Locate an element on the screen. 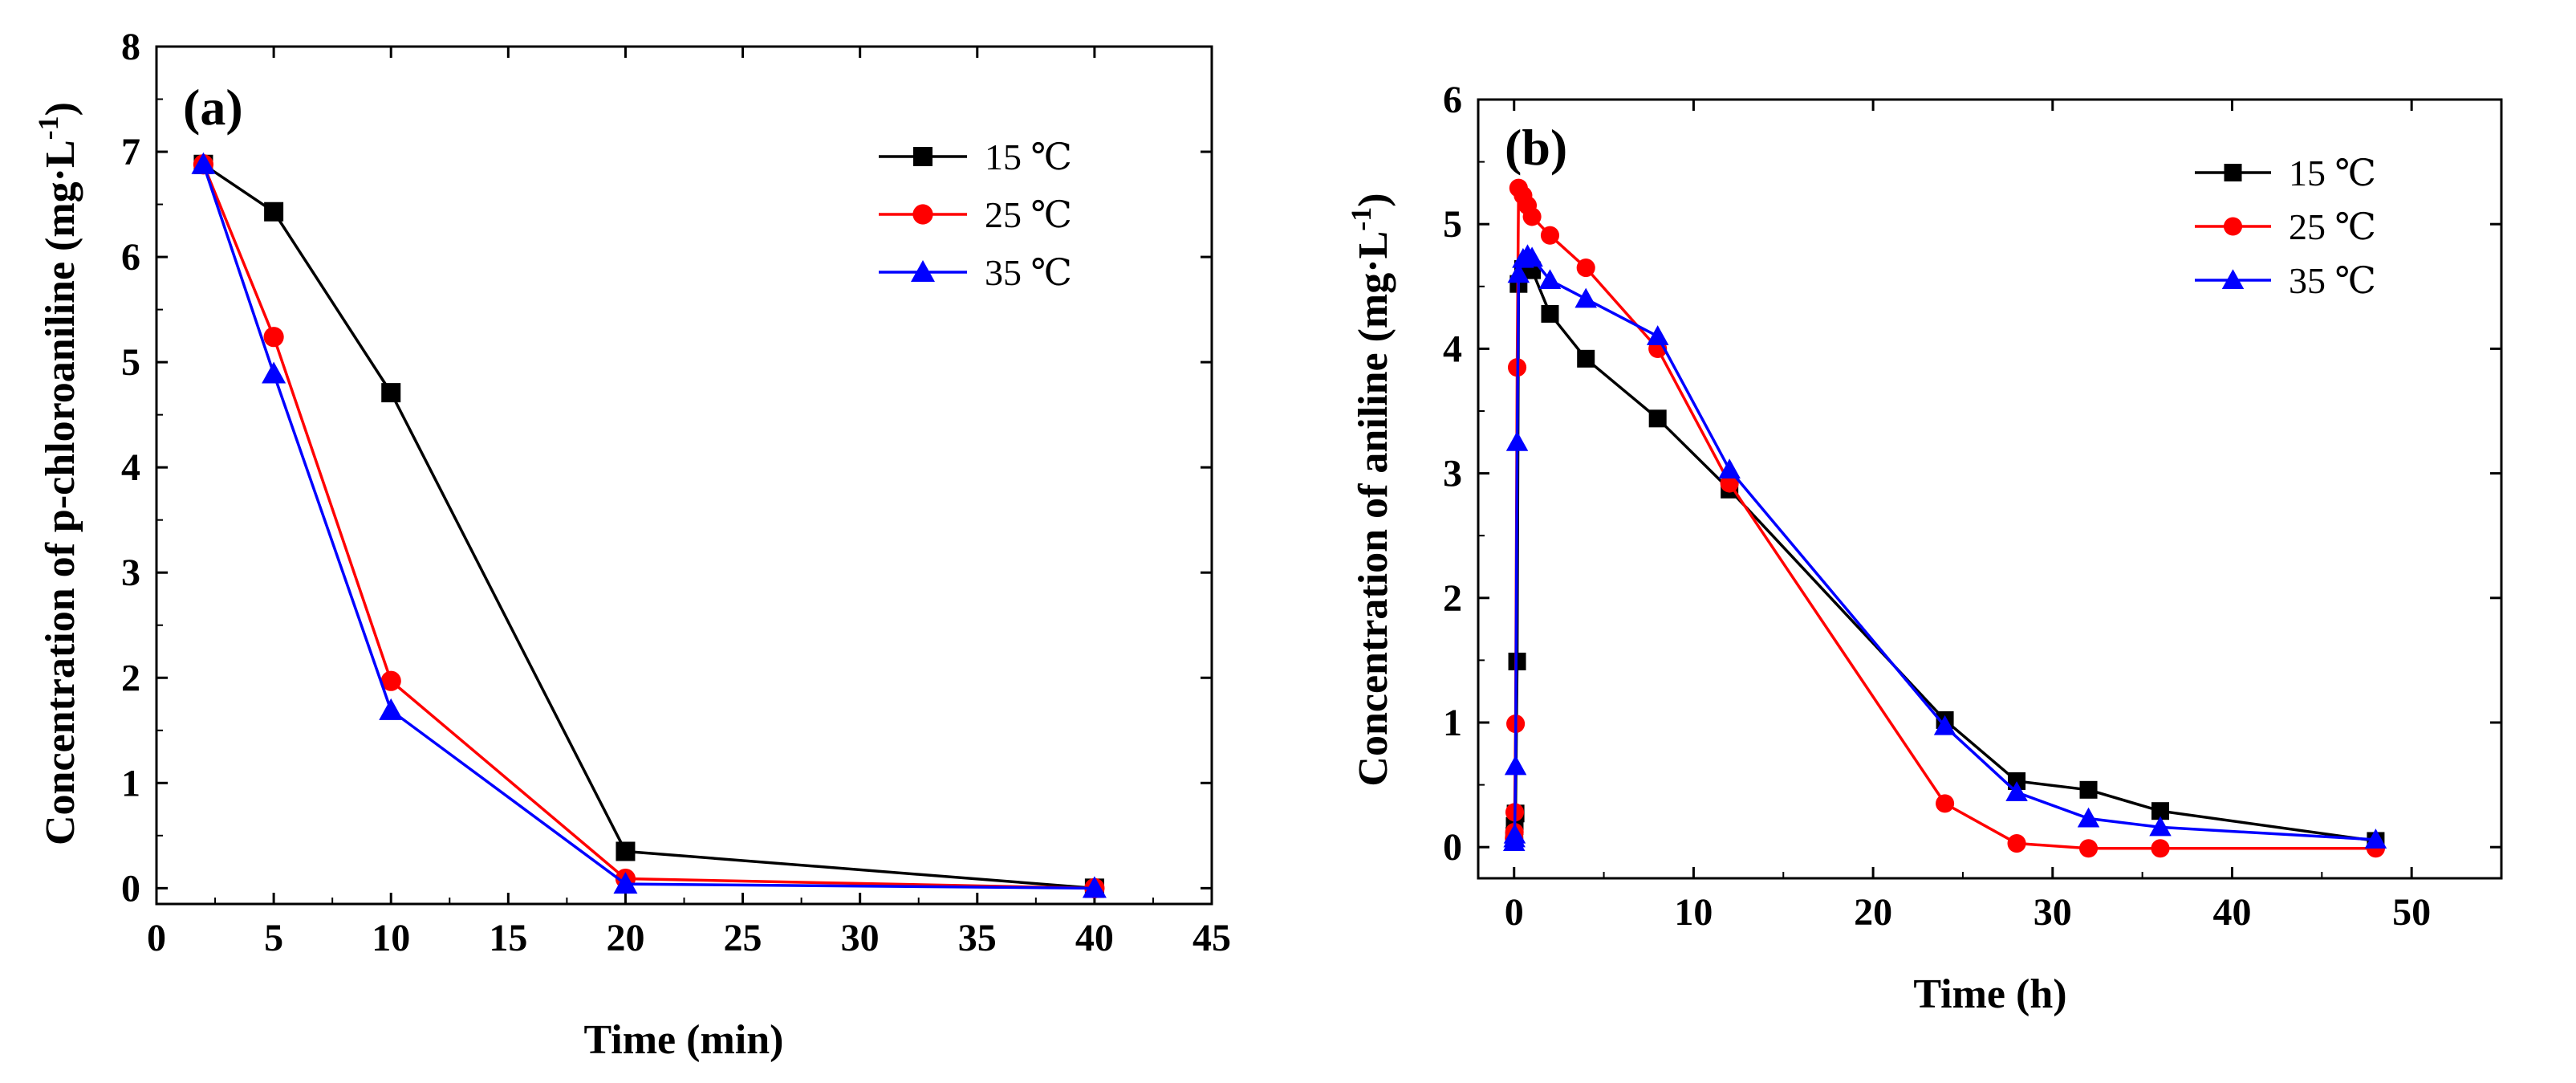 The image size is (2576, 1083). panel-b-label: (b) is located at coordinates (1536, 147).